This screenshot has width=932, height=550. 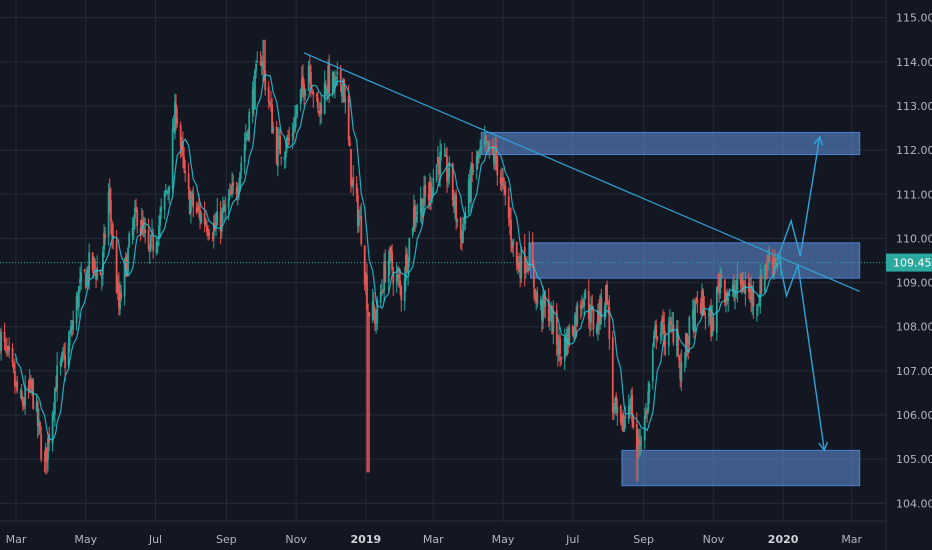 What do you see at coordinates (914, 415) in the screenshot?
I see `y-tick-label: 106.000` at bounding box center [914, 415].